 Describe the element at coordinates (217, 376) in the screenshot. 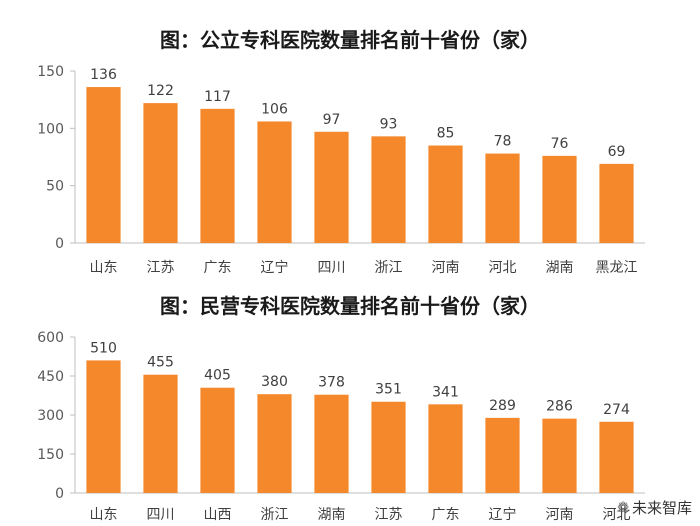

I see `data-label: 405` at that location.